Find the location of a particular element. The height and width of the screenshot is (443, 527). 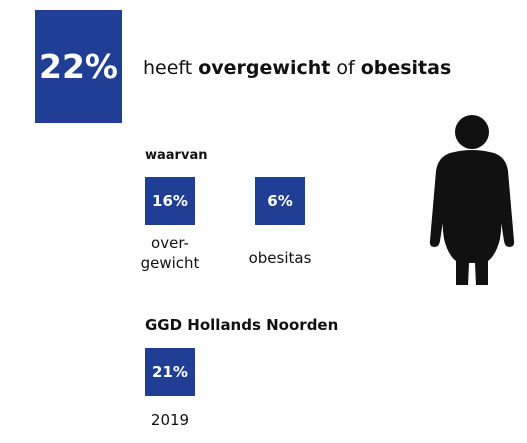

headline-word: heeft is located at coordinates (168, 68).